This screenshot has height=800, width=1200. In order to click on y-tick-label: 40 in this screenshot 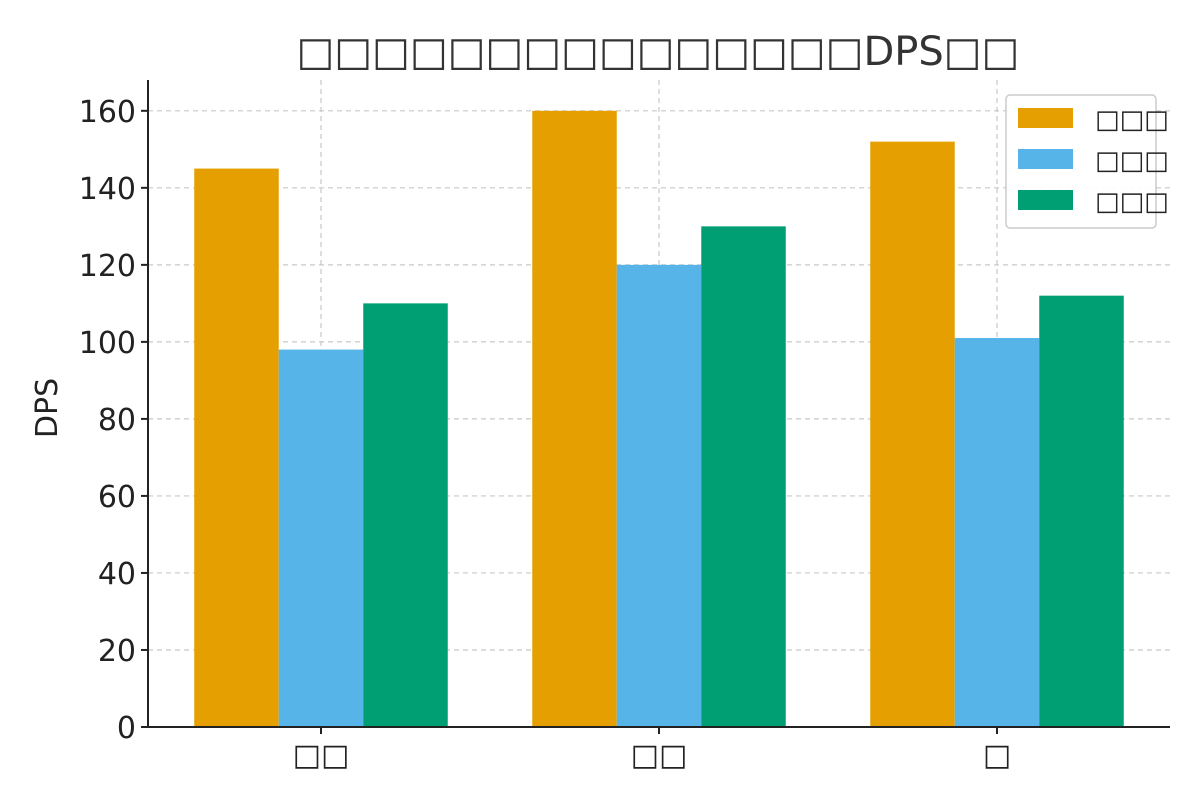, I will do `click(117, 574)`.